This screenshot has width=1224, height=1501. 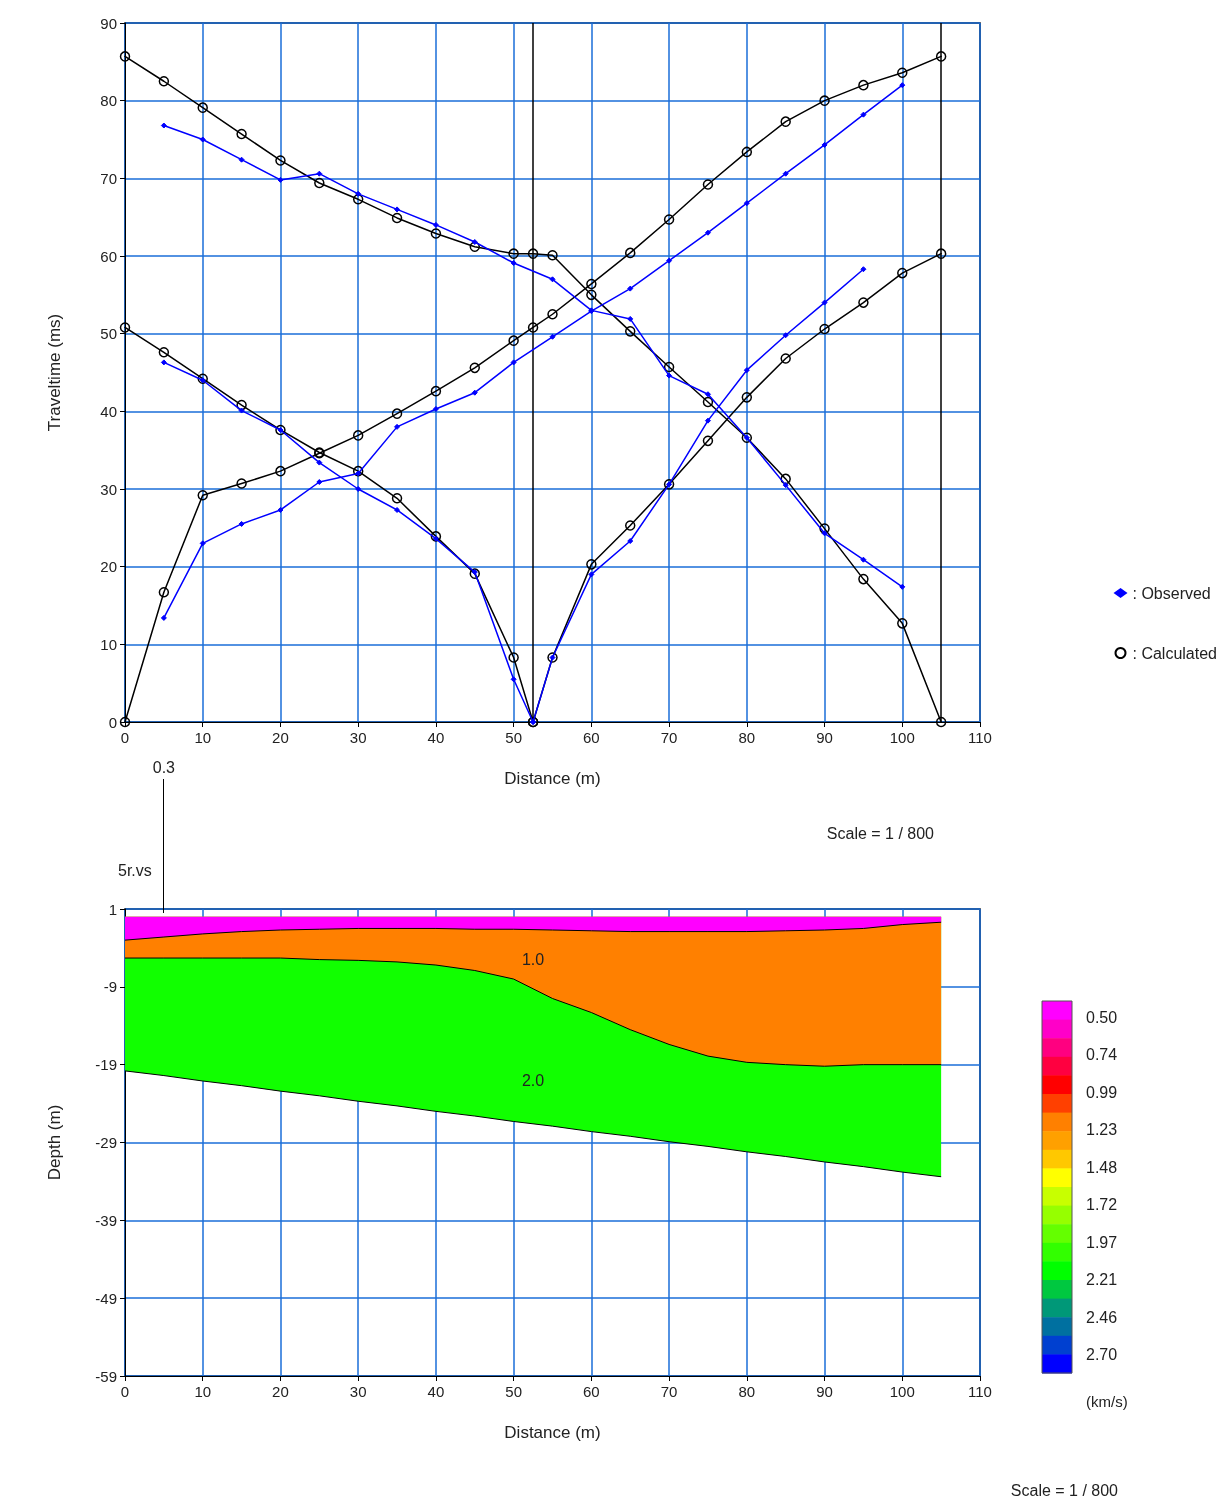 What do you see at coordinates (1175, 653) in the screenshot?
I see `legend-label: : Calculated` at bounding box center [1175, 653].